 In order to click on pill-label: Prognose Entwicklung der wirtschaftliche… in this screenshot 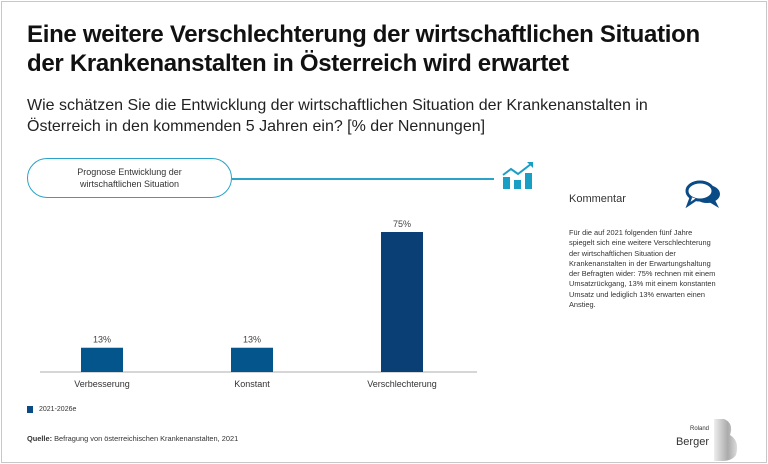, I will do `click(129, 178)`.